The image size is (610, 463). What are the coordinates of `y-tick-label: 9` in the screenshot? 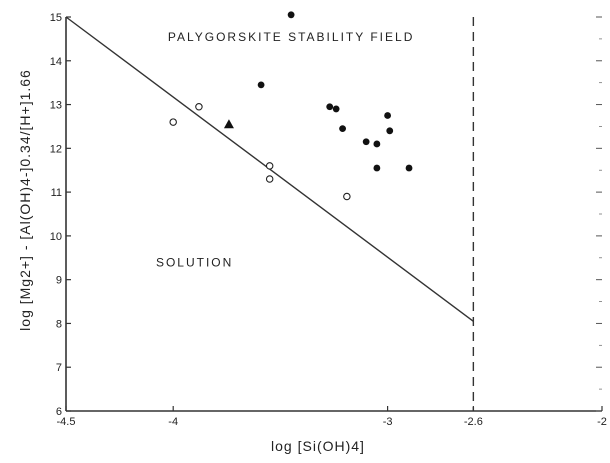 It's located at (59, 281).